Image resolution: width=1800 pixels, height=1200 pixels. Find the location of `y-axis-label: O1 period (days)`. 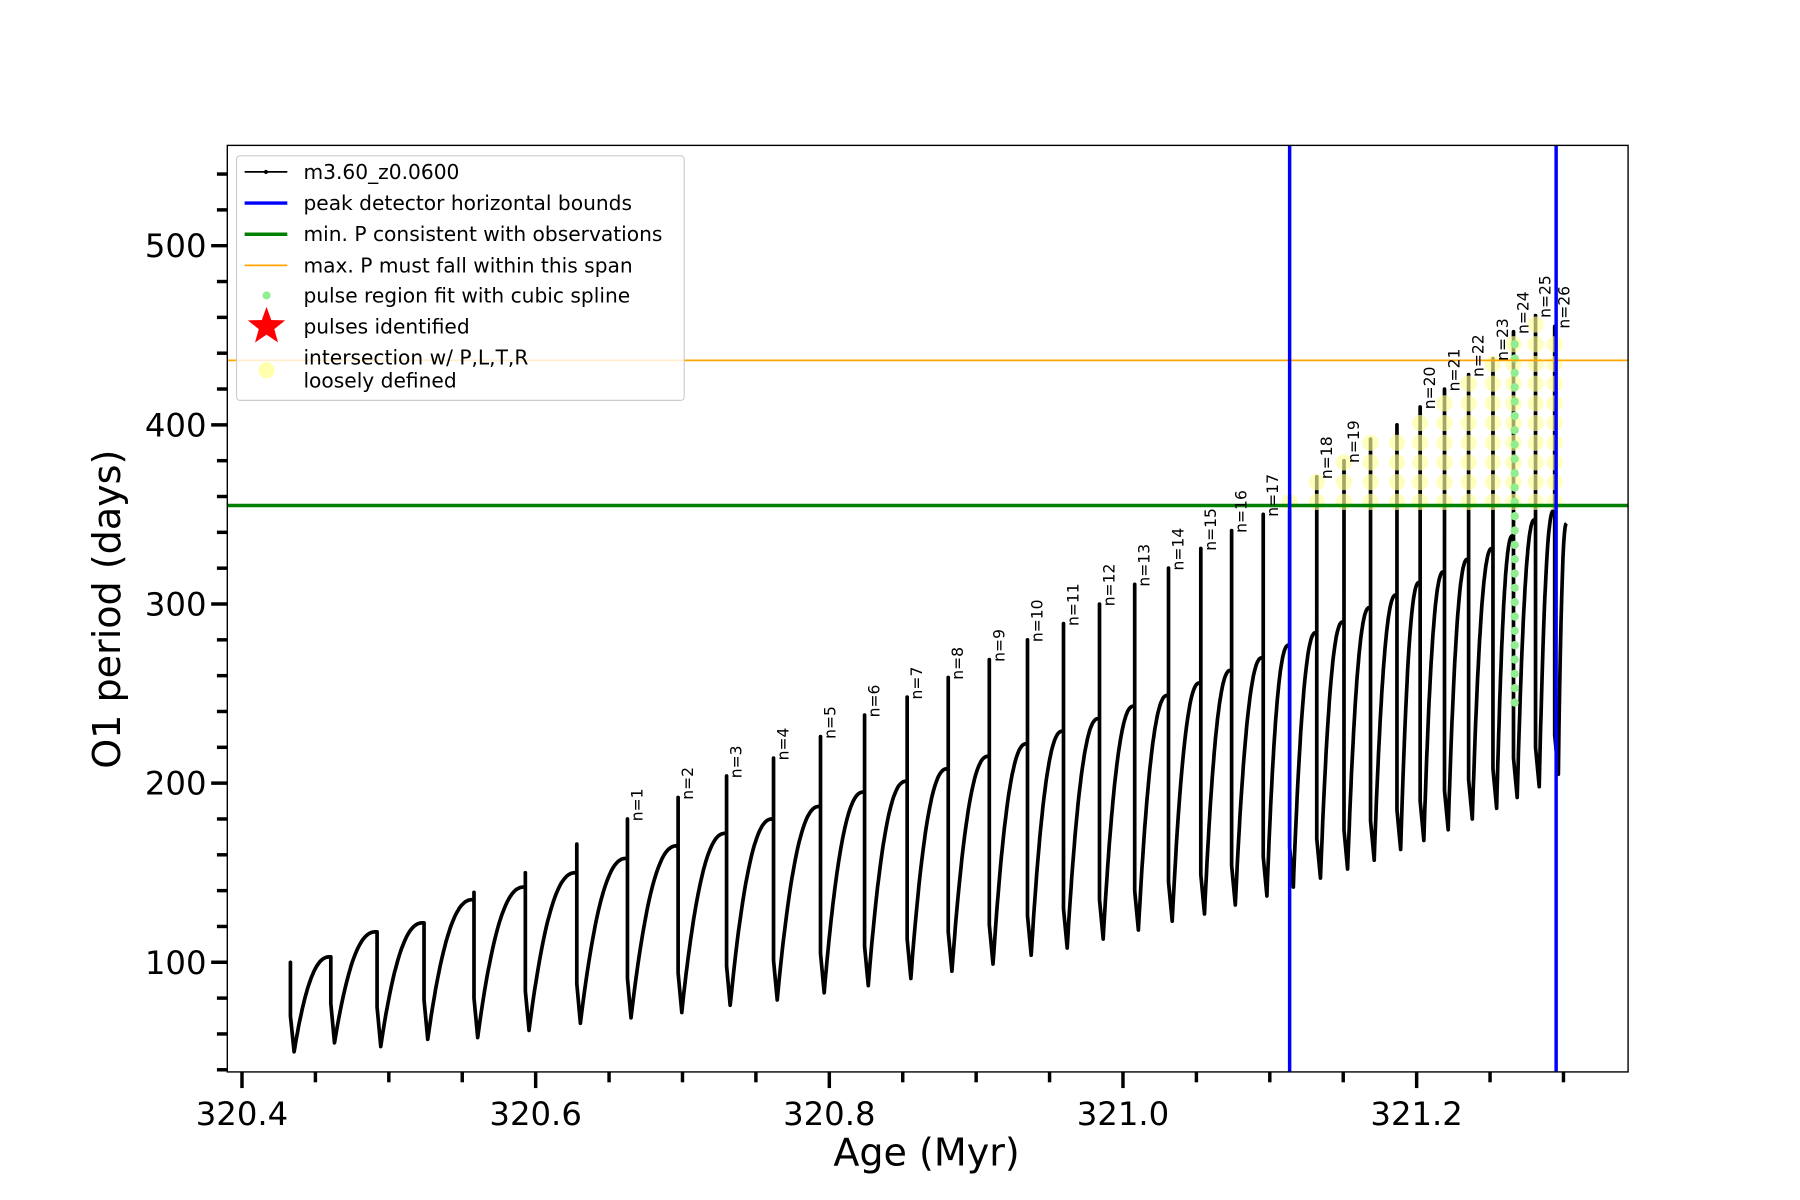

y-axis-label: O1 period (days) is located at coordinates (107, 609).